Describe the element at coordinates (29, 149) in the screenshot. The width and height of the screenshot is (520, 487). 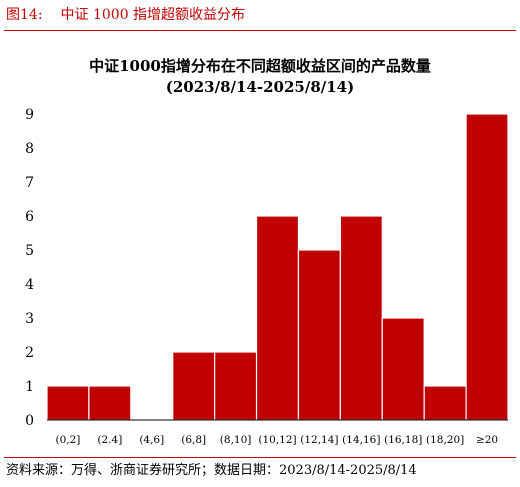
I see `y-tick-label: 8` at that location.